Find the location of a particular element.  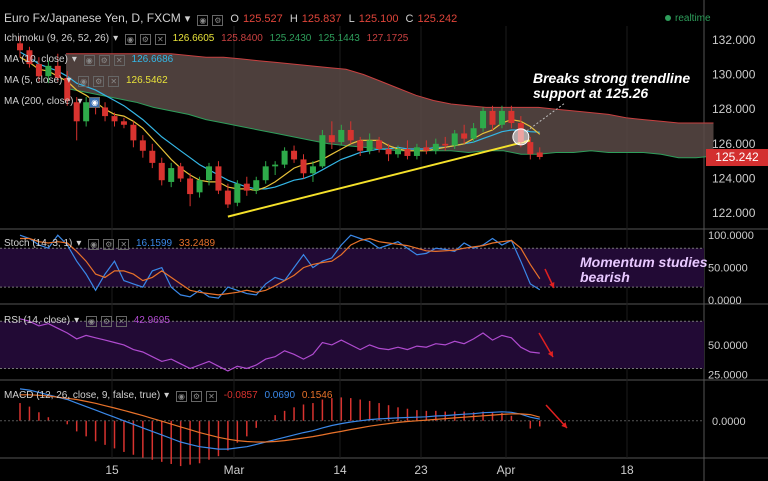

rsi-line is located at coordinates (279, 345).